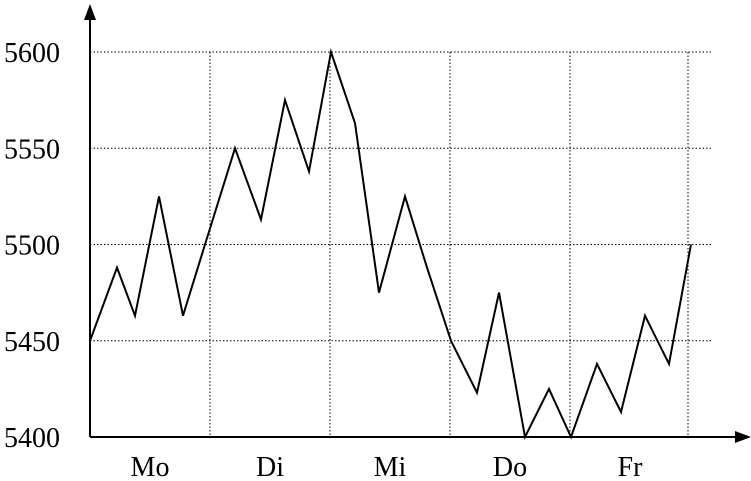  I want to click on x-category-label: Mi, so click(390, 466).